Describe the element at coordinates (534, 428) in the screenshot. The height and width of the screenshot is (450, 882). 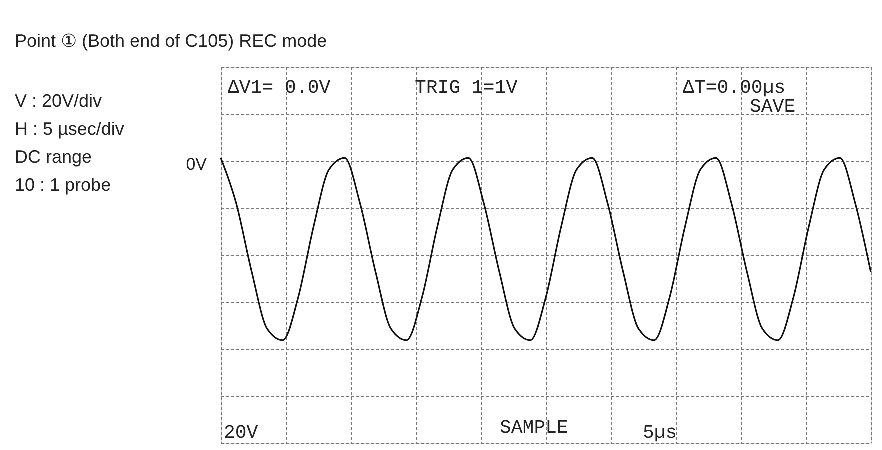
I see `annotation: SAMPLE` at that location.